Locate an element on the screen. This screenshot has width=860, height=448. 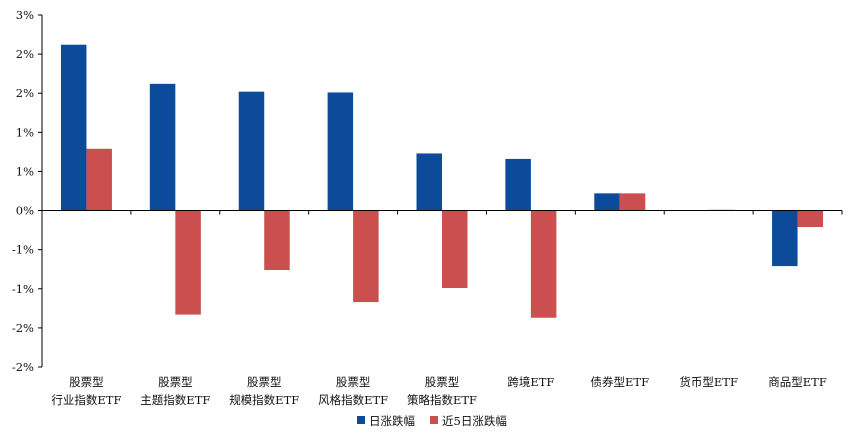
x-category-label: 主题指数ETF is located at coordinates (175, 400).